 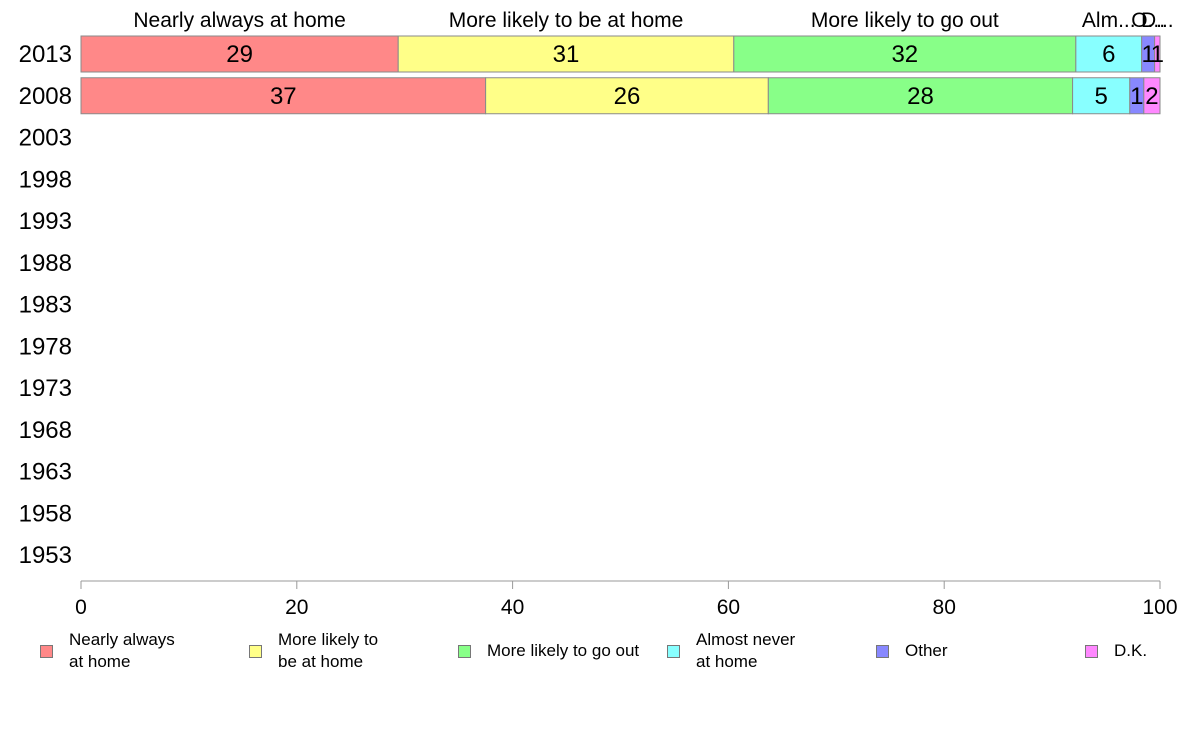 What do you see at coordinates (45, 305) in the screenshot?
I see `year-label-1983: 1983` at bounding box center [45, 305].